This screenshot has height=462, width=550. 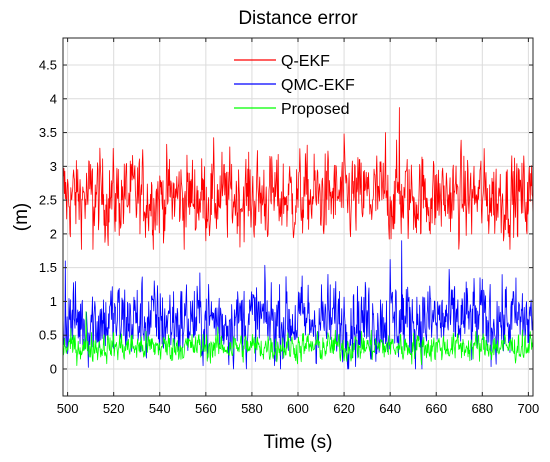 What do you see at coordinates (48, 132) in the screenshot?
I see `y-tick-label: 3.5` at bounding box center [48, 132].